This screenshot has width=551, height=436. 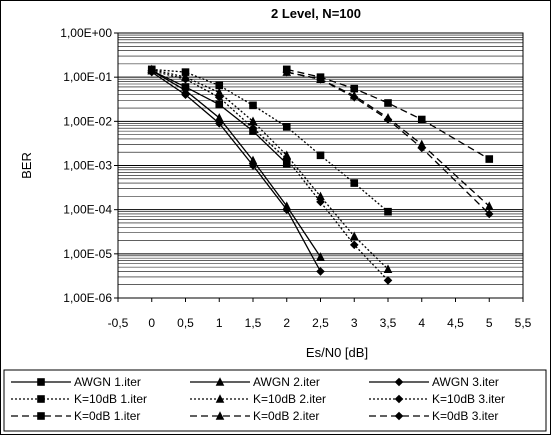 What do you see at coordinates (253, 323) in the screenshot?
I see `x-tick-label: 1,5` at bounding box center [253, 323].